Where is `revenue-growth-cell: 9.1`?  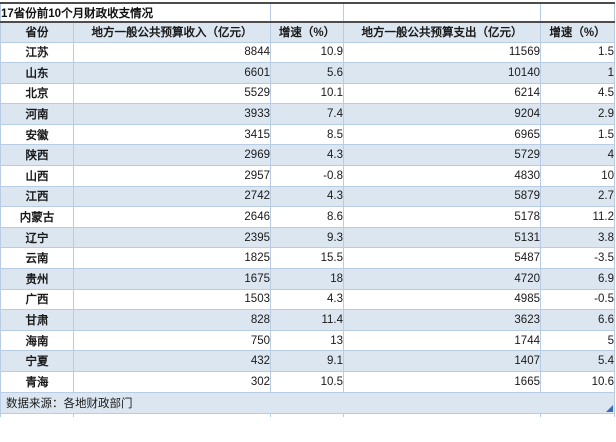 revenue-growth-cell: 9.1 is located at coordinates (307, 361).